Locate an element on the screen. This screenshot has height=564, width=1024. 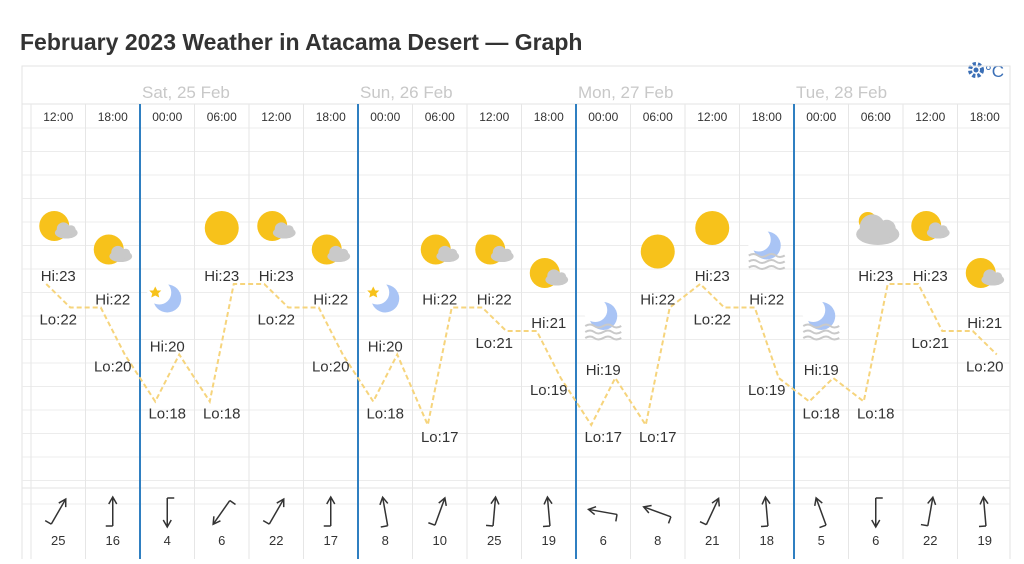
sun is located at coordinates (712, 228).